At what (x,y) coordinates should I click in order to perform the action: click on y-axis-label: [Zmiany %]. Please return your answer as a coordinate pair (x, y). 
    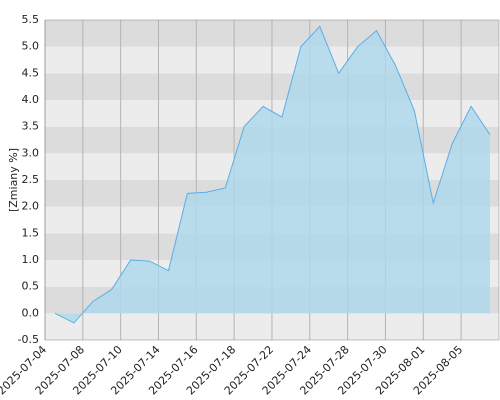
    Looking at the image, I should click on (13, 180).